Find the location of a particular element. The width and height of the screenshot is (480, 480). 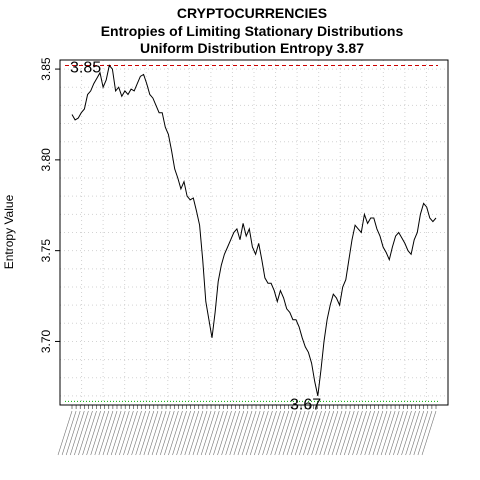

x-axis-ticks is located at coordinates (247, 430).